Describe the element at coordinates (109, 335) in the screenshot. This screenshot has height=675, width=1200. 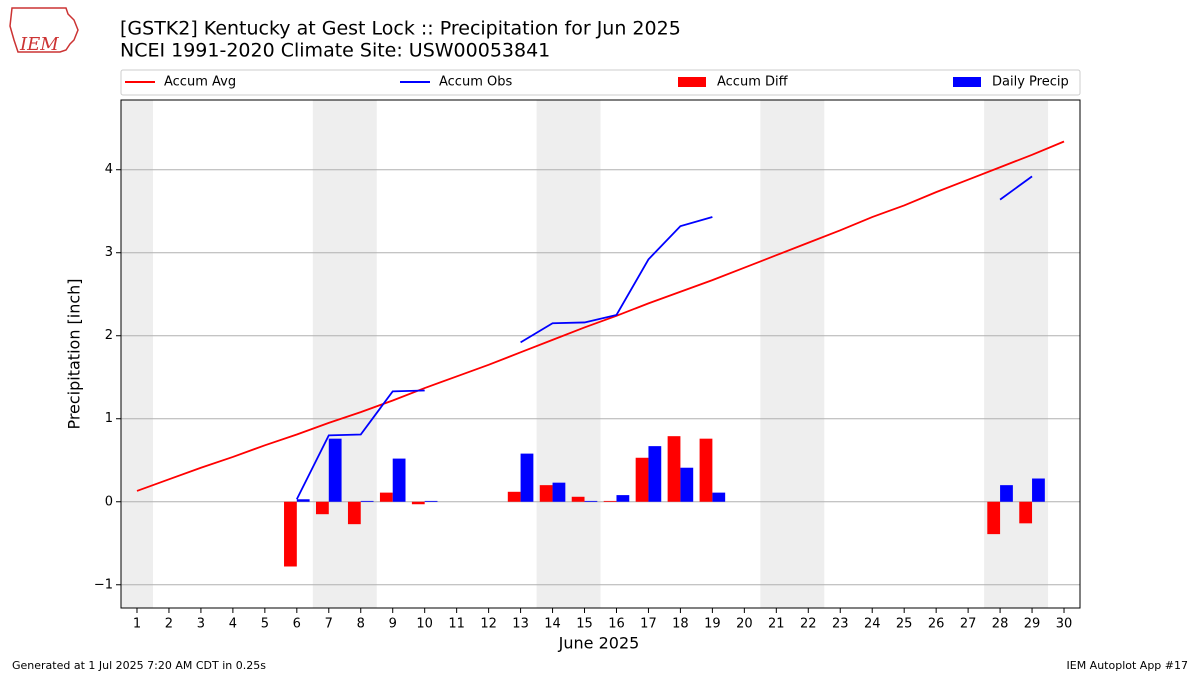
I see `y-tick-label: 2` at that location.